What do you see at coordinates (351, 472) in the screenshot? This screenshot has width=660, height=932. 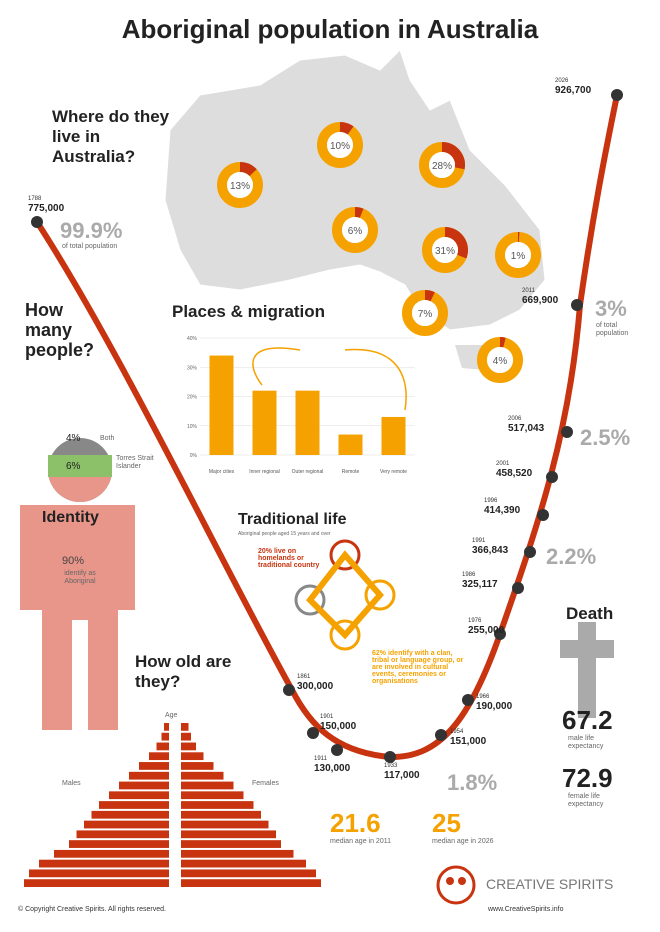 I see `x-tick-label: Remote` at bounding box center [351, 472].